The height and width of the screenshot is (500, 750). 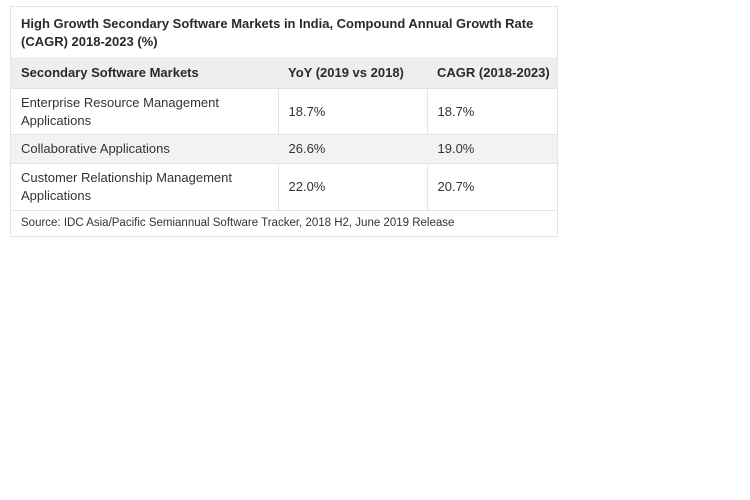 What do you see at coordinates (352, 111) in the screenshot?
I see `cell-yoy: 18.7%` at bounding box center [352, 111].